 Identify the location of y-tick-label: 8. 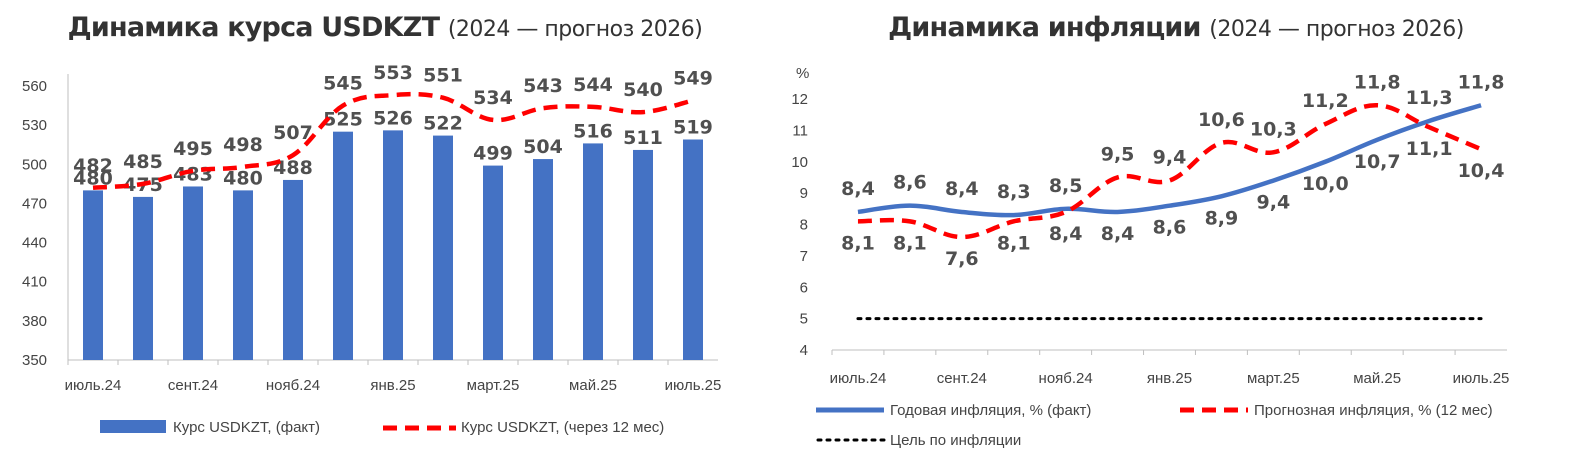
(804, 225).